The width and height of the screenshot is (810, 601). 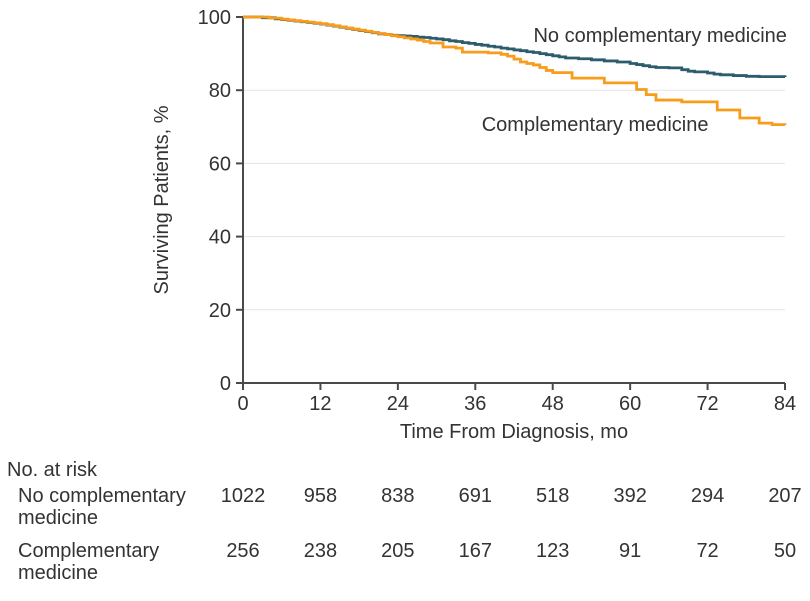 I want to click on at-risk-value-row0-col3: 691, so click(x=475, y=496).